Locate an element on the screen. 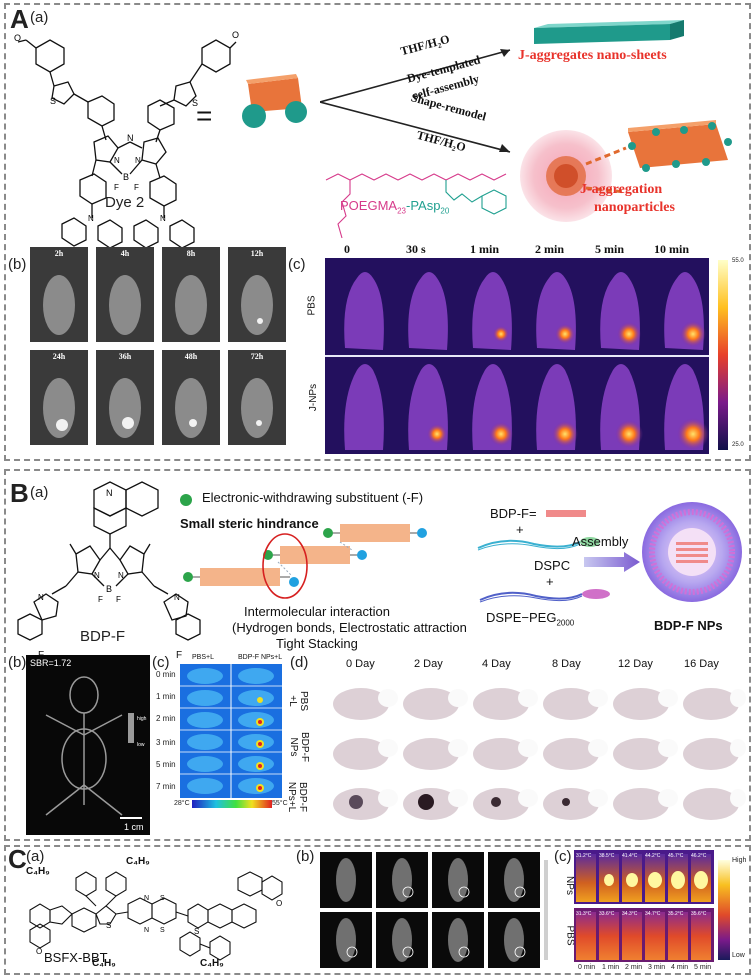 This screenshot has width=755, height=979. a-b-time-5: 36h is located at coordinates (125, 356).